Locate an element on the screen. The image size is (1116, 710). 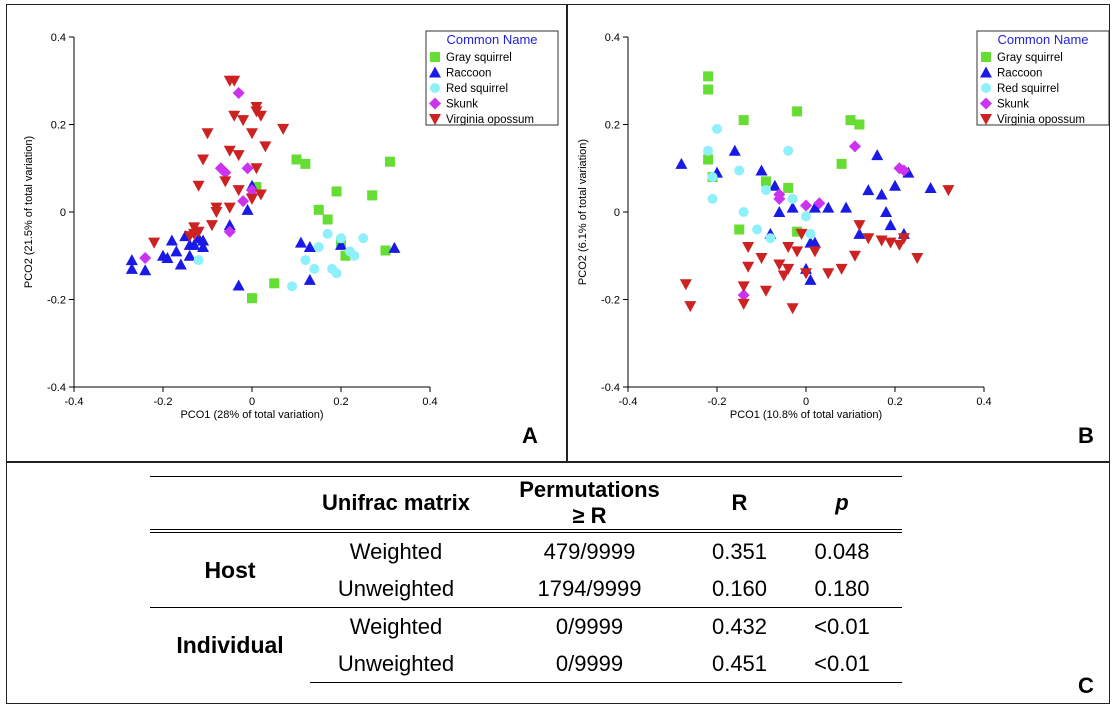
legend-label: Gray squirrel is located at coordinates (479, 58).